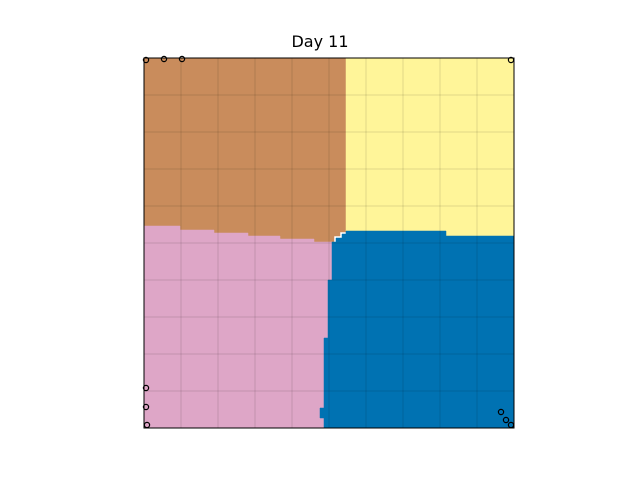 The height and width of the screenshot is (480, 640). Describe the element at coordinates (238, 327) in the screenshot. I see `pink-territory` at that location.